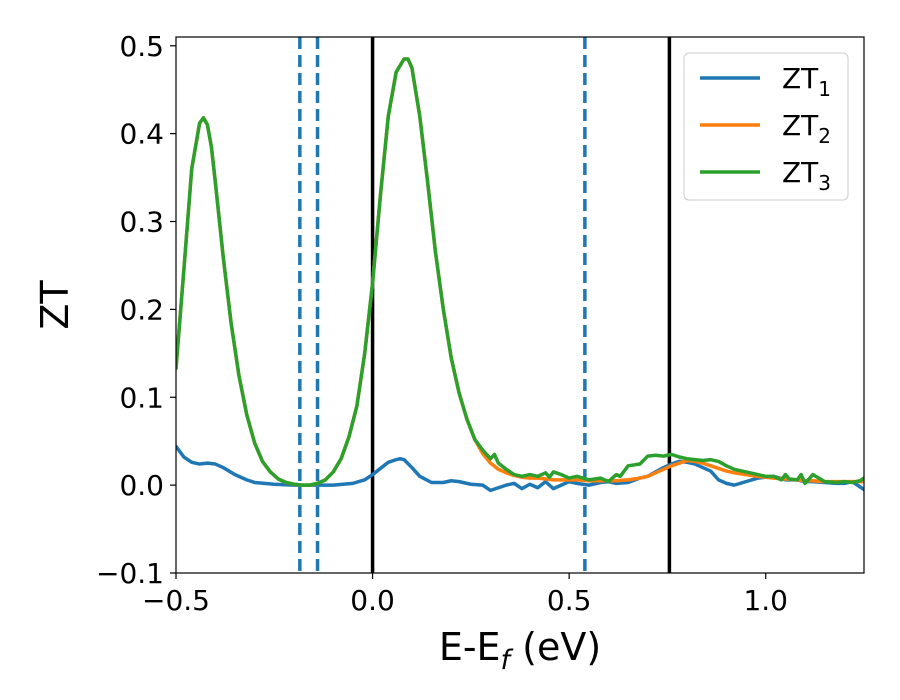 The image size is (900, 700). What do you see at coordinates (824, 89) in the screenshot?
I see `legend-label-subscript: 1` at bounding box center [824, 89].